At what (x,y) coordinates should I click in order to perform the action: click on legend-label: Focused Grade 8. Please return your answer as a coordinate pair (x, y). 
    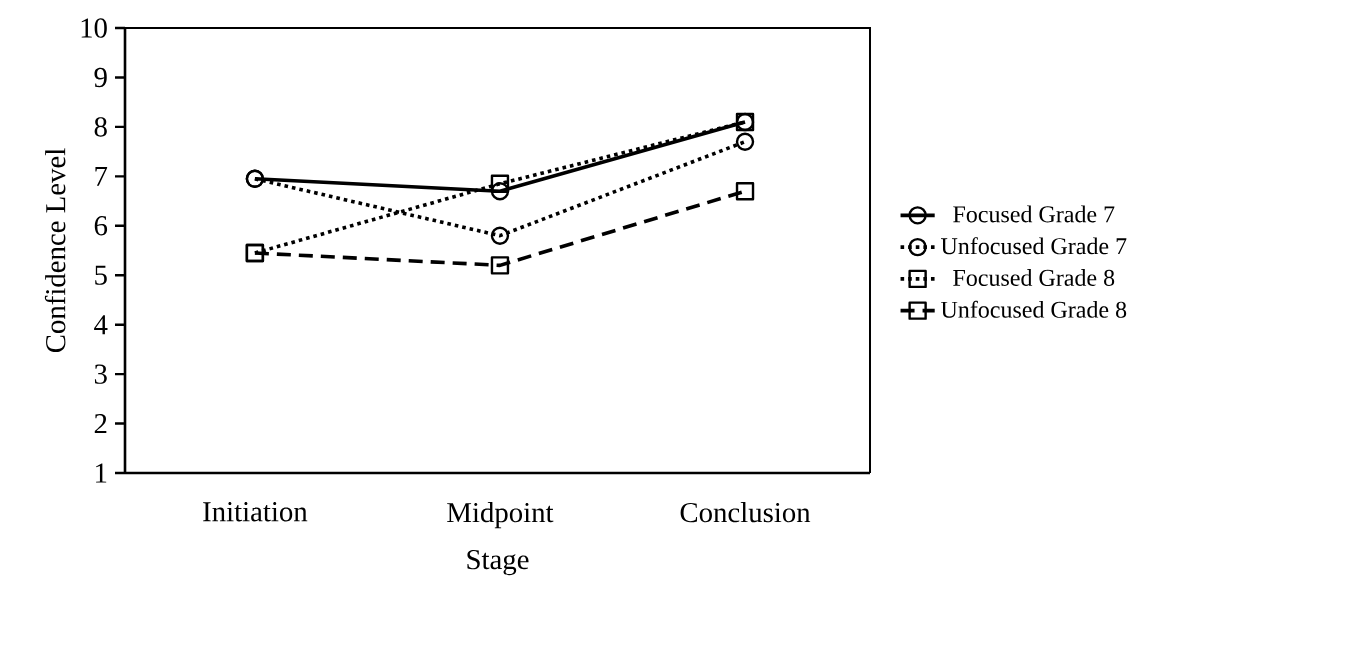
    Looking at the image, I should click on (1034, 277).